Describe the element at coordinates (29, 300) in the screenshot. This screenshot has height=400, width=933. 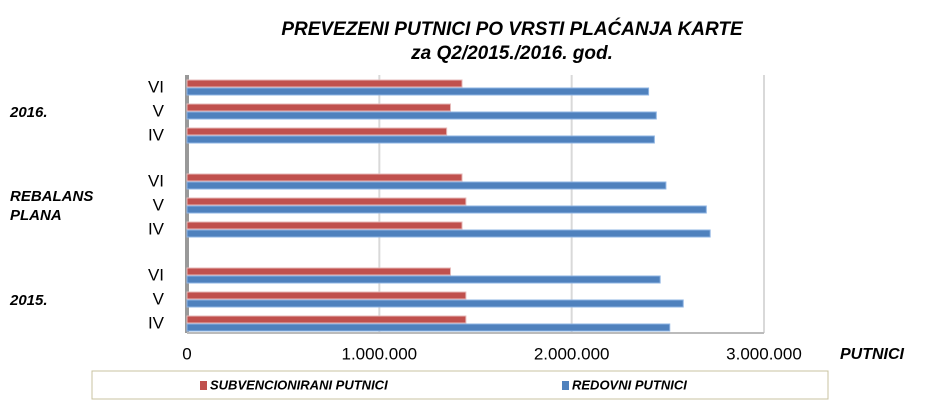
I see `group-label: 2015.` at that location.